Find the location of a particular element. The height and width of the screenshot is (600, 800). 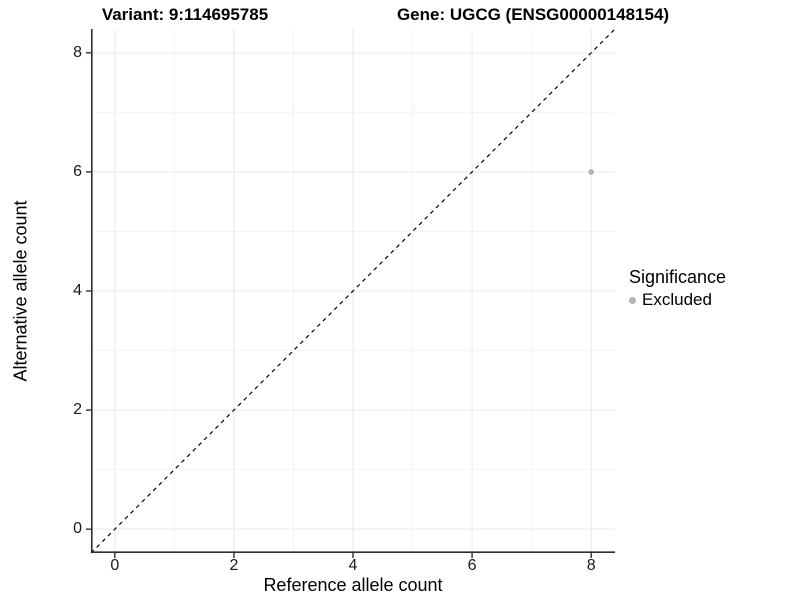

legend-item-excluded: Excluded is located at coordinates (677, 300).